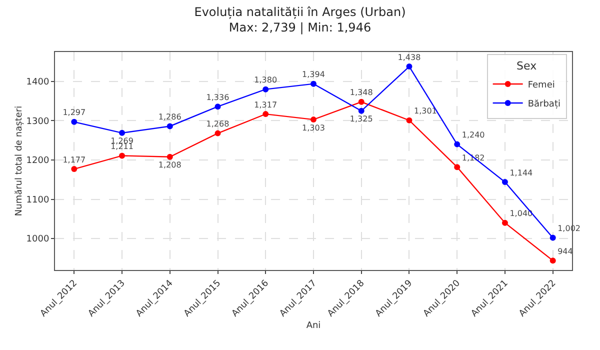  I want to click on data-label: 1,303, so click(313, 127).